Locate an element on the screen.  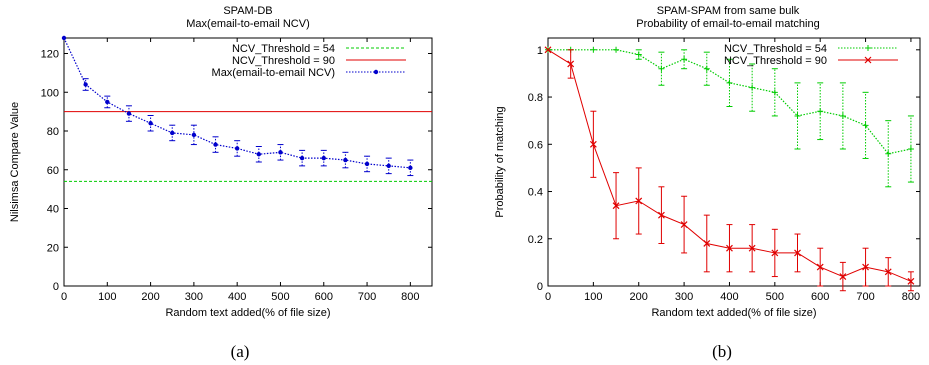
panel-caption: (a) is located at coordinates (240, 351).